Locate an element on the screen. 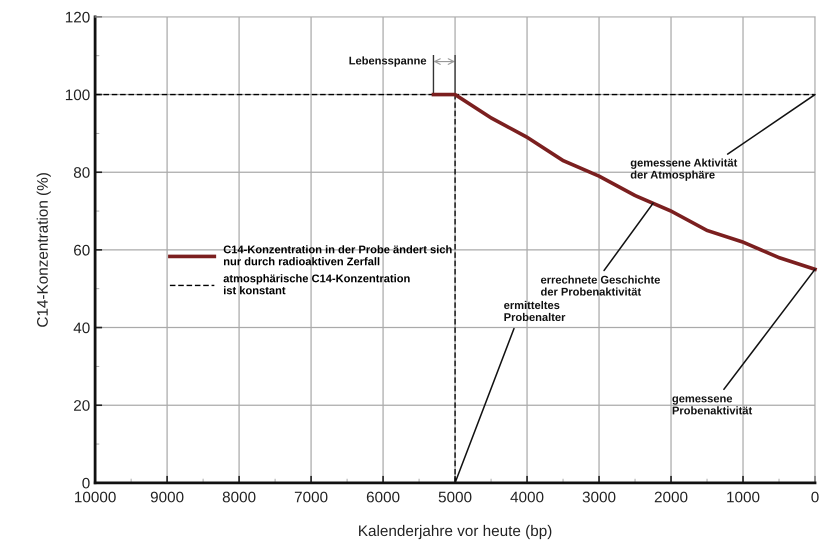 The image size is (827, 545). annotation: gemessene Aktivität der Atmosphäre is located at coordinates (684, 169).